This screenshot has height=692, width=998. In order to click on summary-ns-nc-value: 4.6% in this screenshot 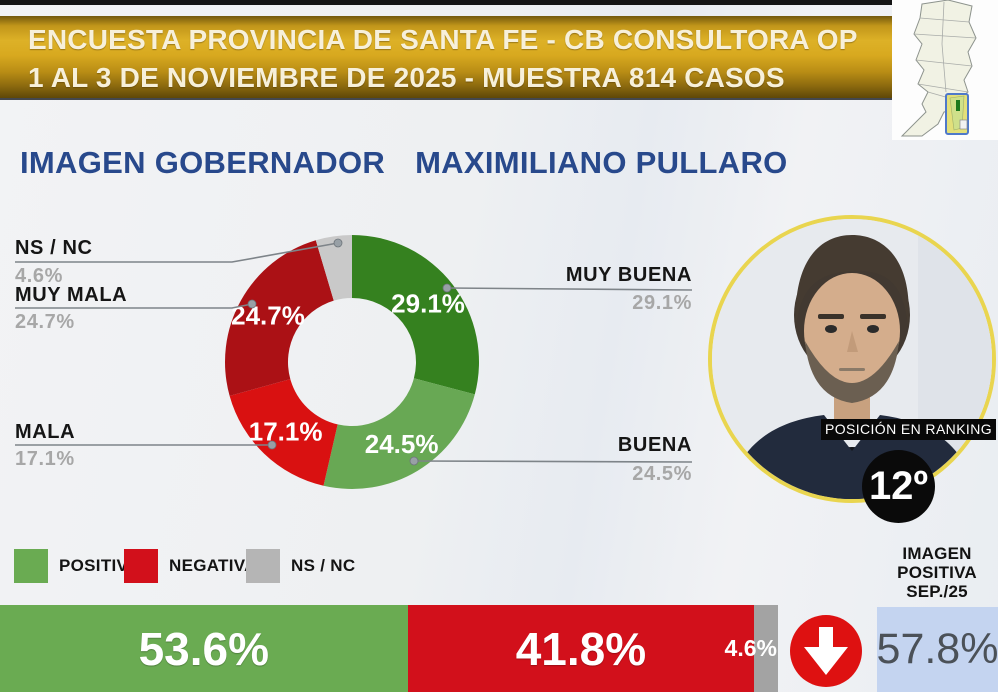, I will do `click(750, 648)`.